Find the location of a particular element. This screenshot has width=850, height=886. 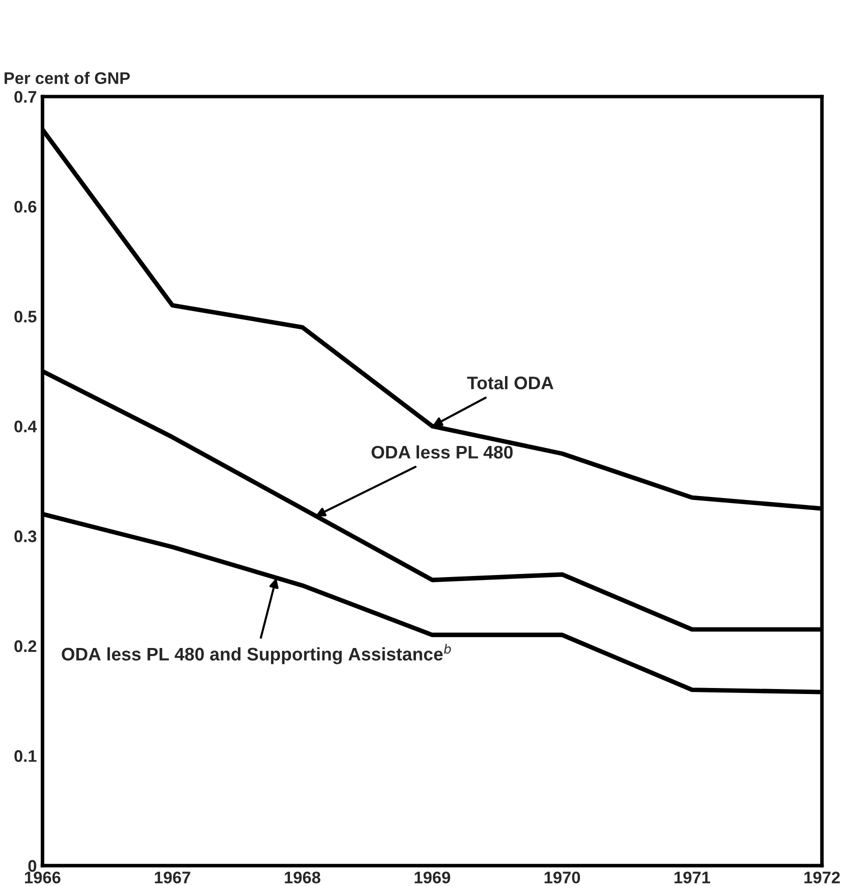

x-tick-label: 1970 is located at coordinates (562, 878).